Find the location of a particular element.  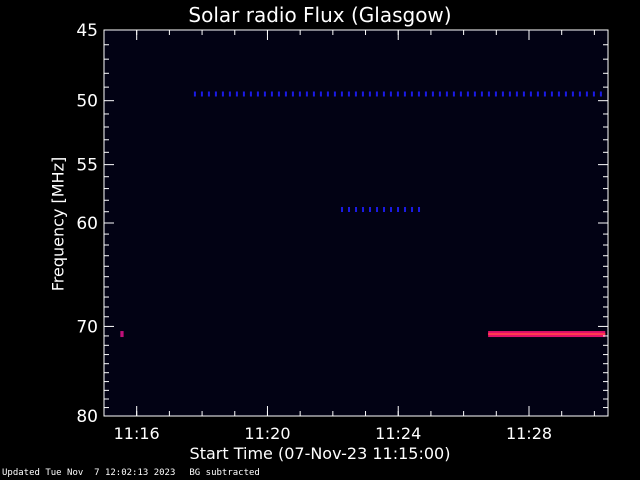

y-tick-label: 55 is located at coordinates (87, 166).